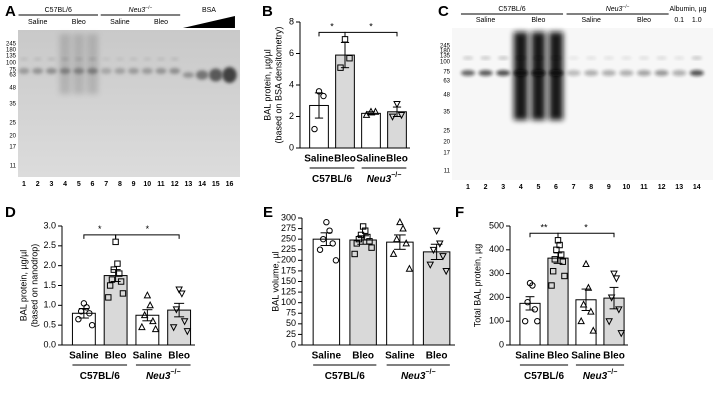 Image resolution: width=715 pixels, height=402 pixels. Describe the element at coordinates (288, 302) in the screenshot. I see `y-tick-label: 100` at that location.